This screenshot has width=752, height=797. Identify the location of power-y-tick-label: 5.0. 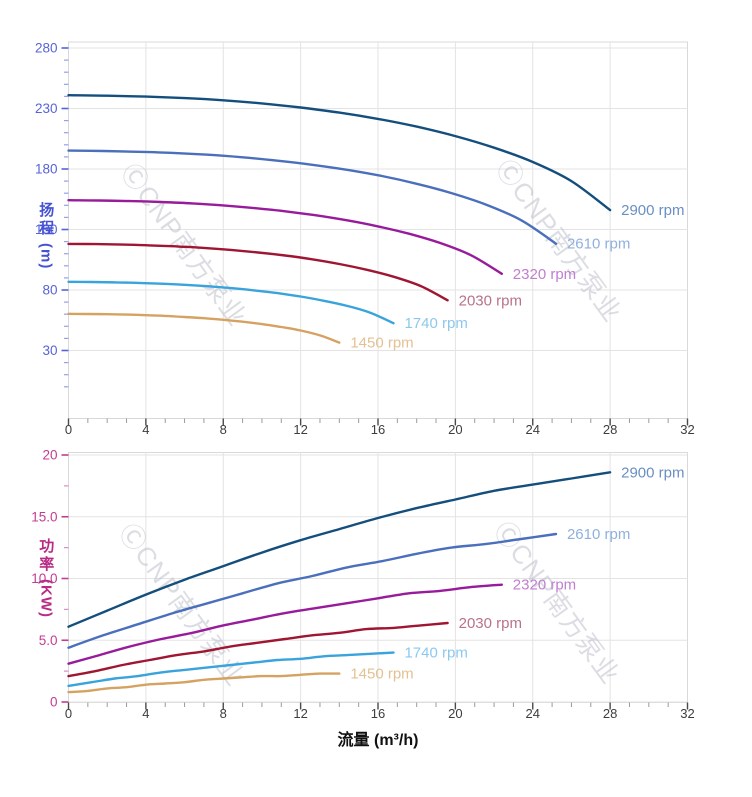
(48, 640).